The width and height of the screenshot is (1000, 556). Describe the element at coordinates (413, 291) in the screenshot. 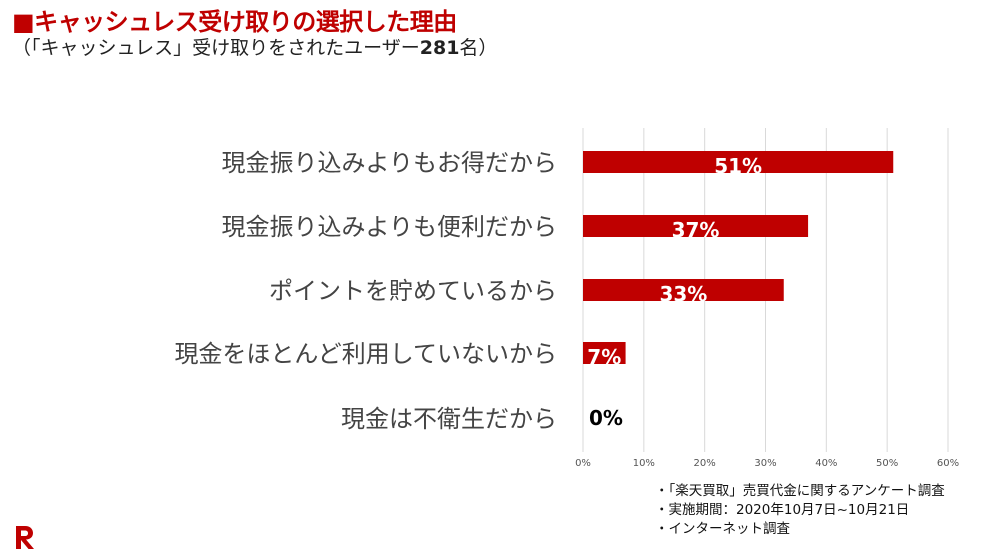

I see `category-label: ポイントを貯めているから` at that location.